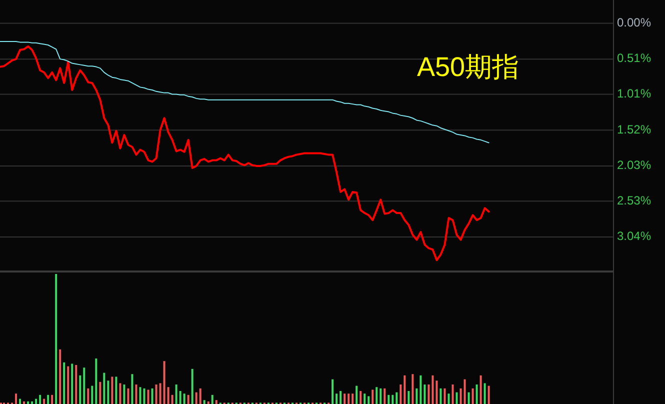 This screenshot has width=665, height=404. What do you see at coordinates (634, 58) in the screenshot?
I see `y-tick-label: 0.51%` at bounding box center [634, 58].